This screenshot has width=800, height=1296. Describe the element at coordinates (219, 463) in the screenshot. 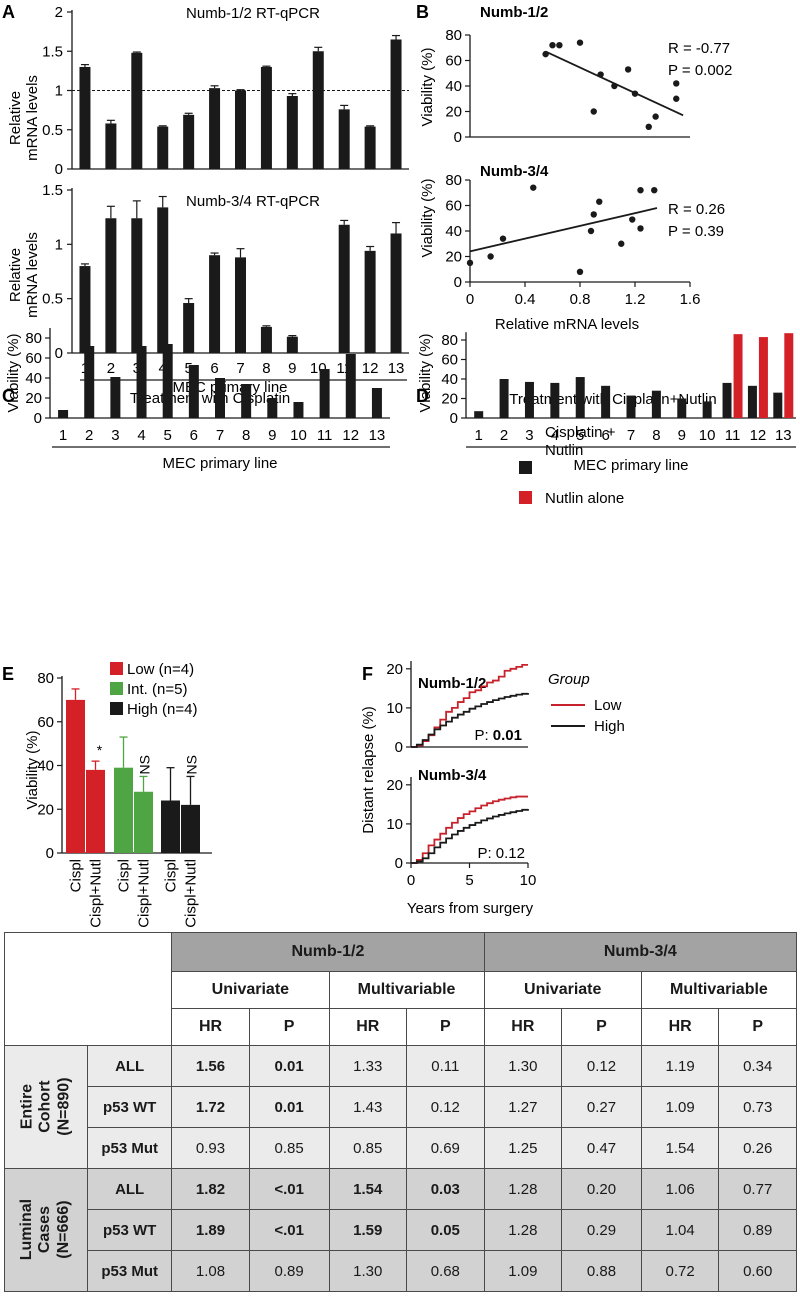

I see `x-axis-label: MEC primary line` at that location.